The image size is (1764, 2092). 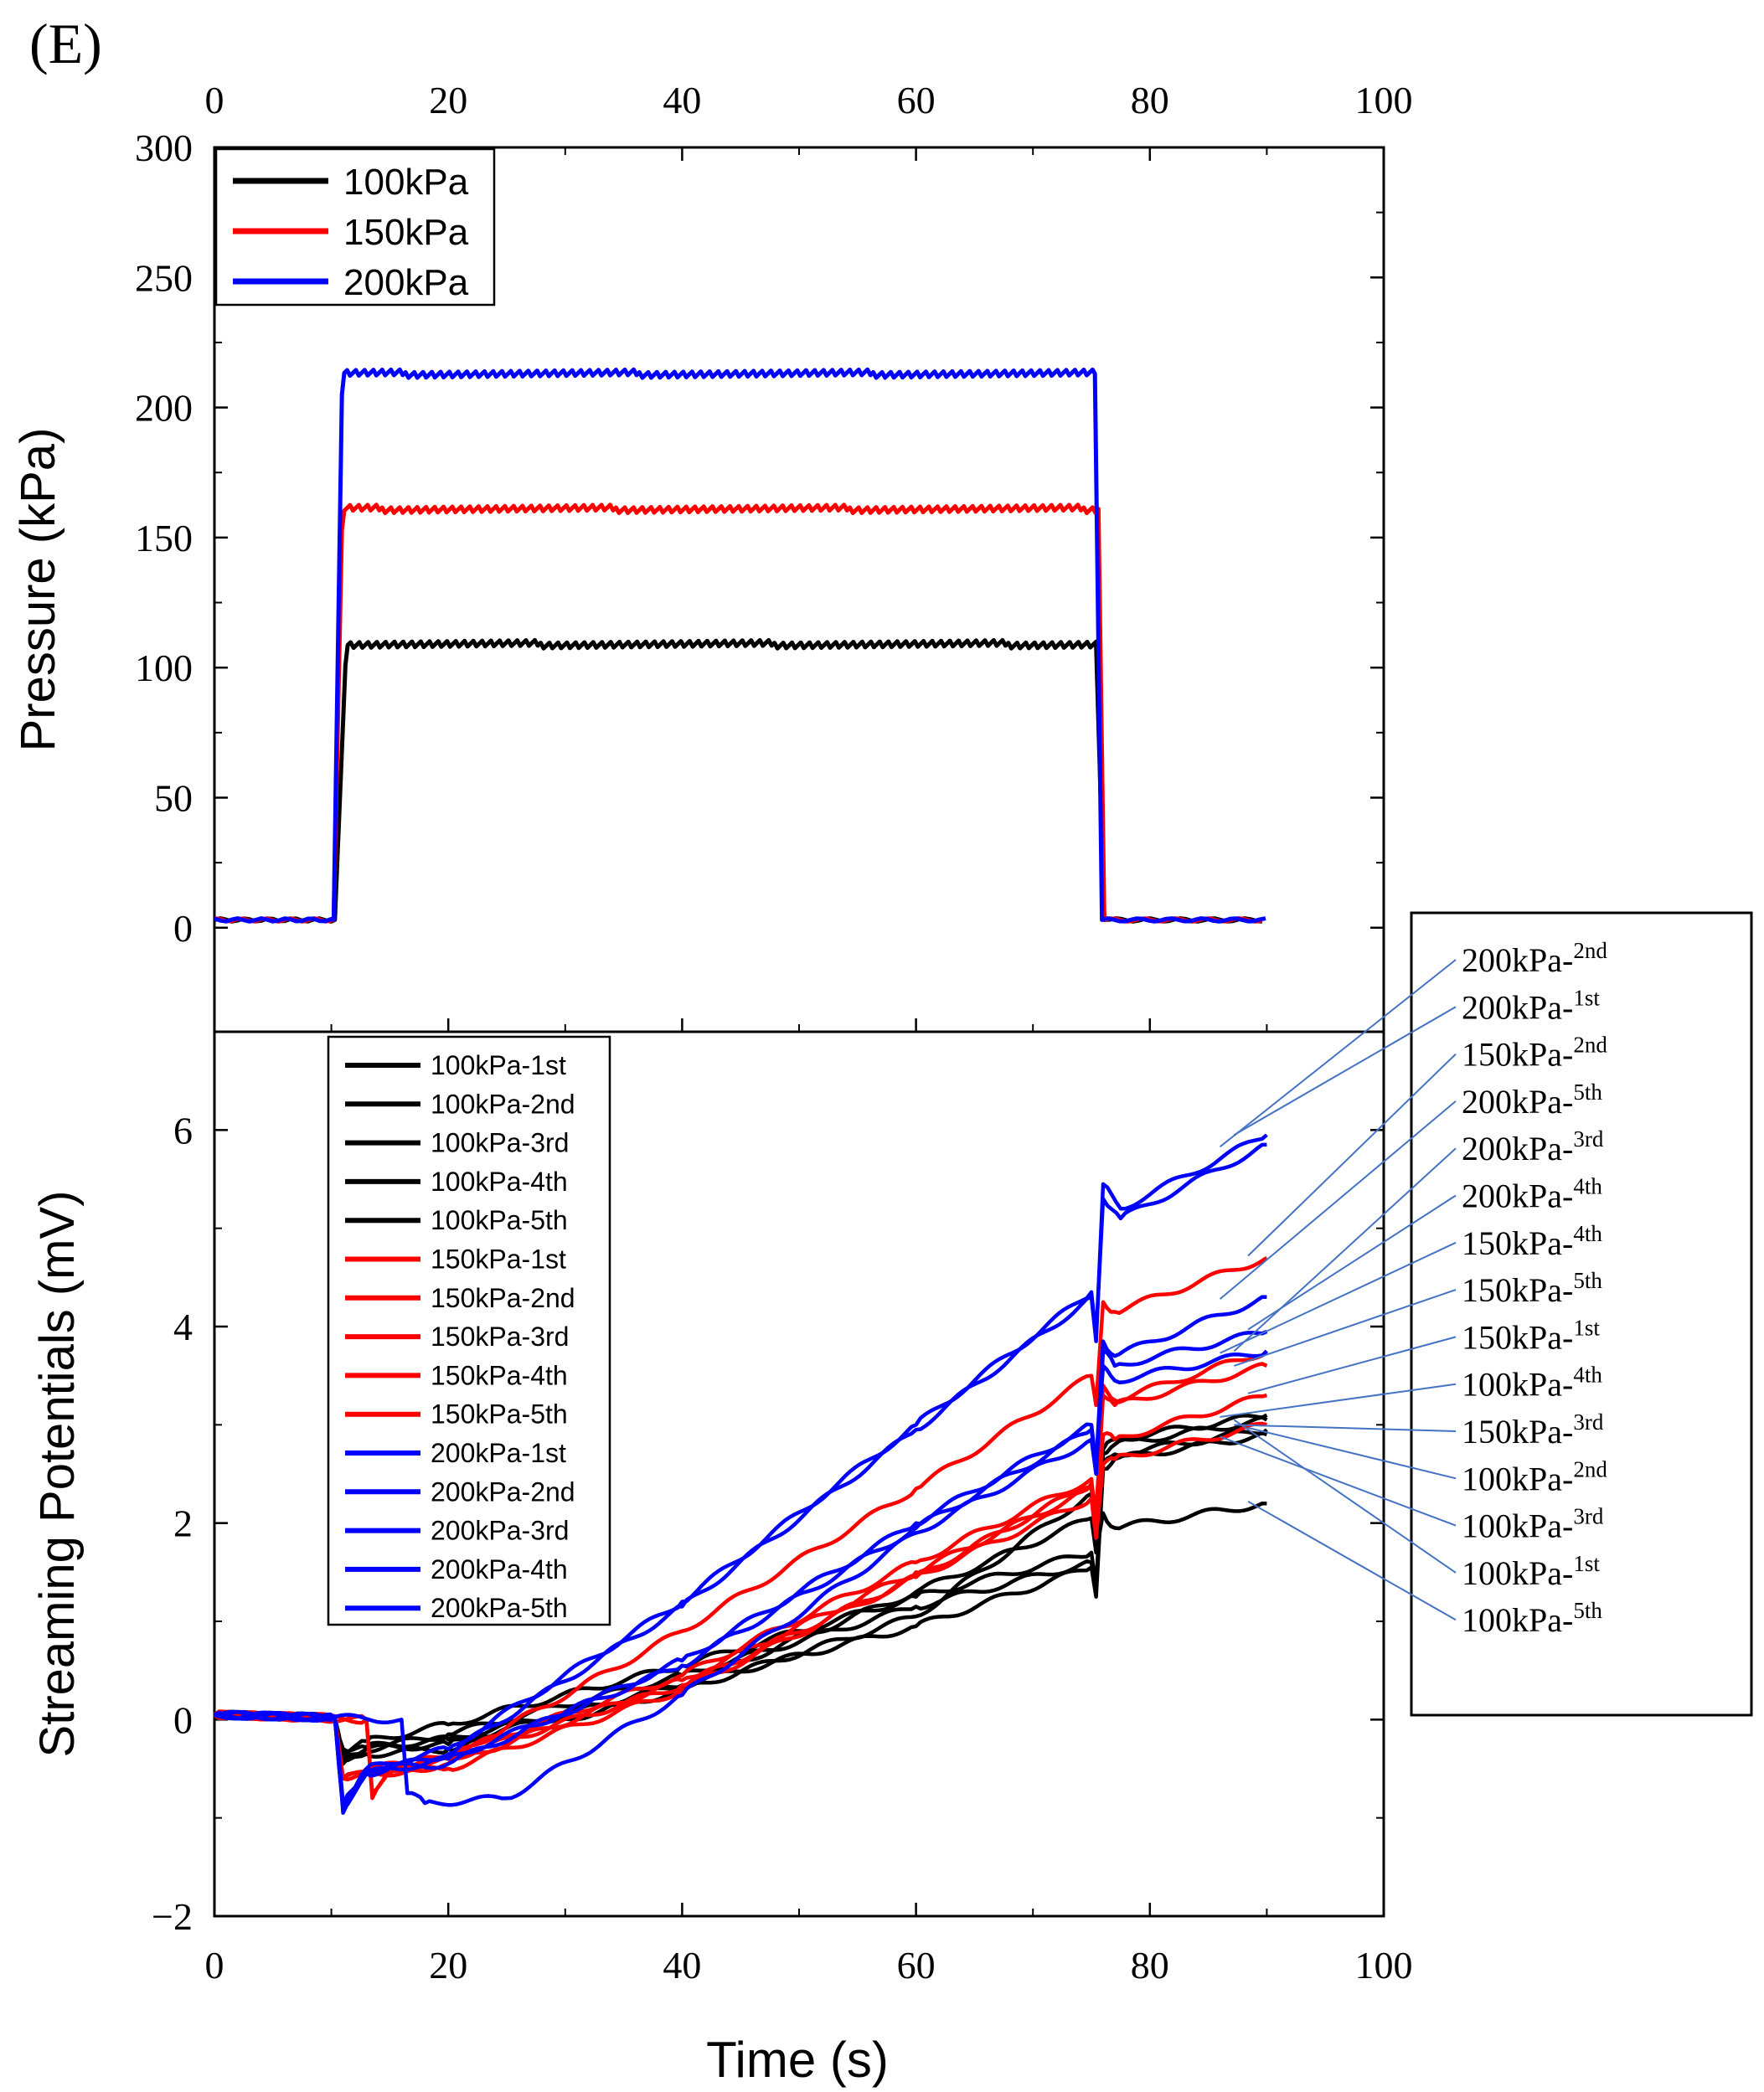 What do you see at coordinates (183, 1327) in the screenshot?
I see `y-tick-label: 4` at bounding box center [183, 1327].